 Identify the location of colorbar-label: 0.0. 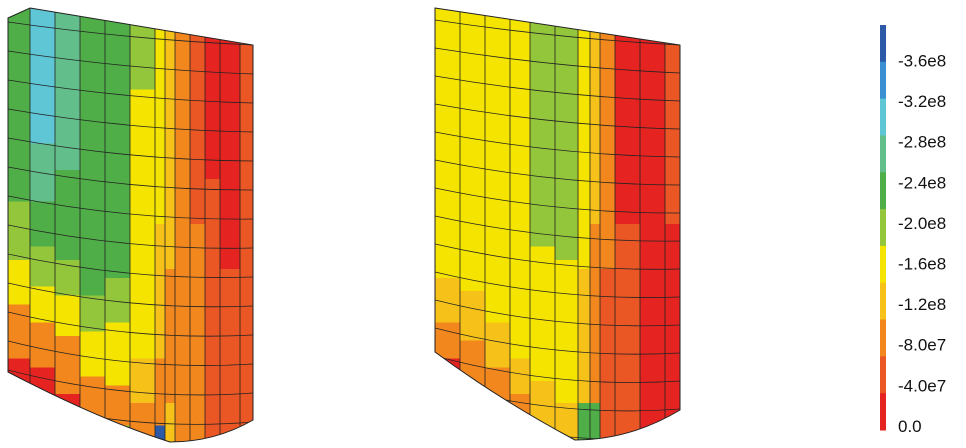
(910, 426).